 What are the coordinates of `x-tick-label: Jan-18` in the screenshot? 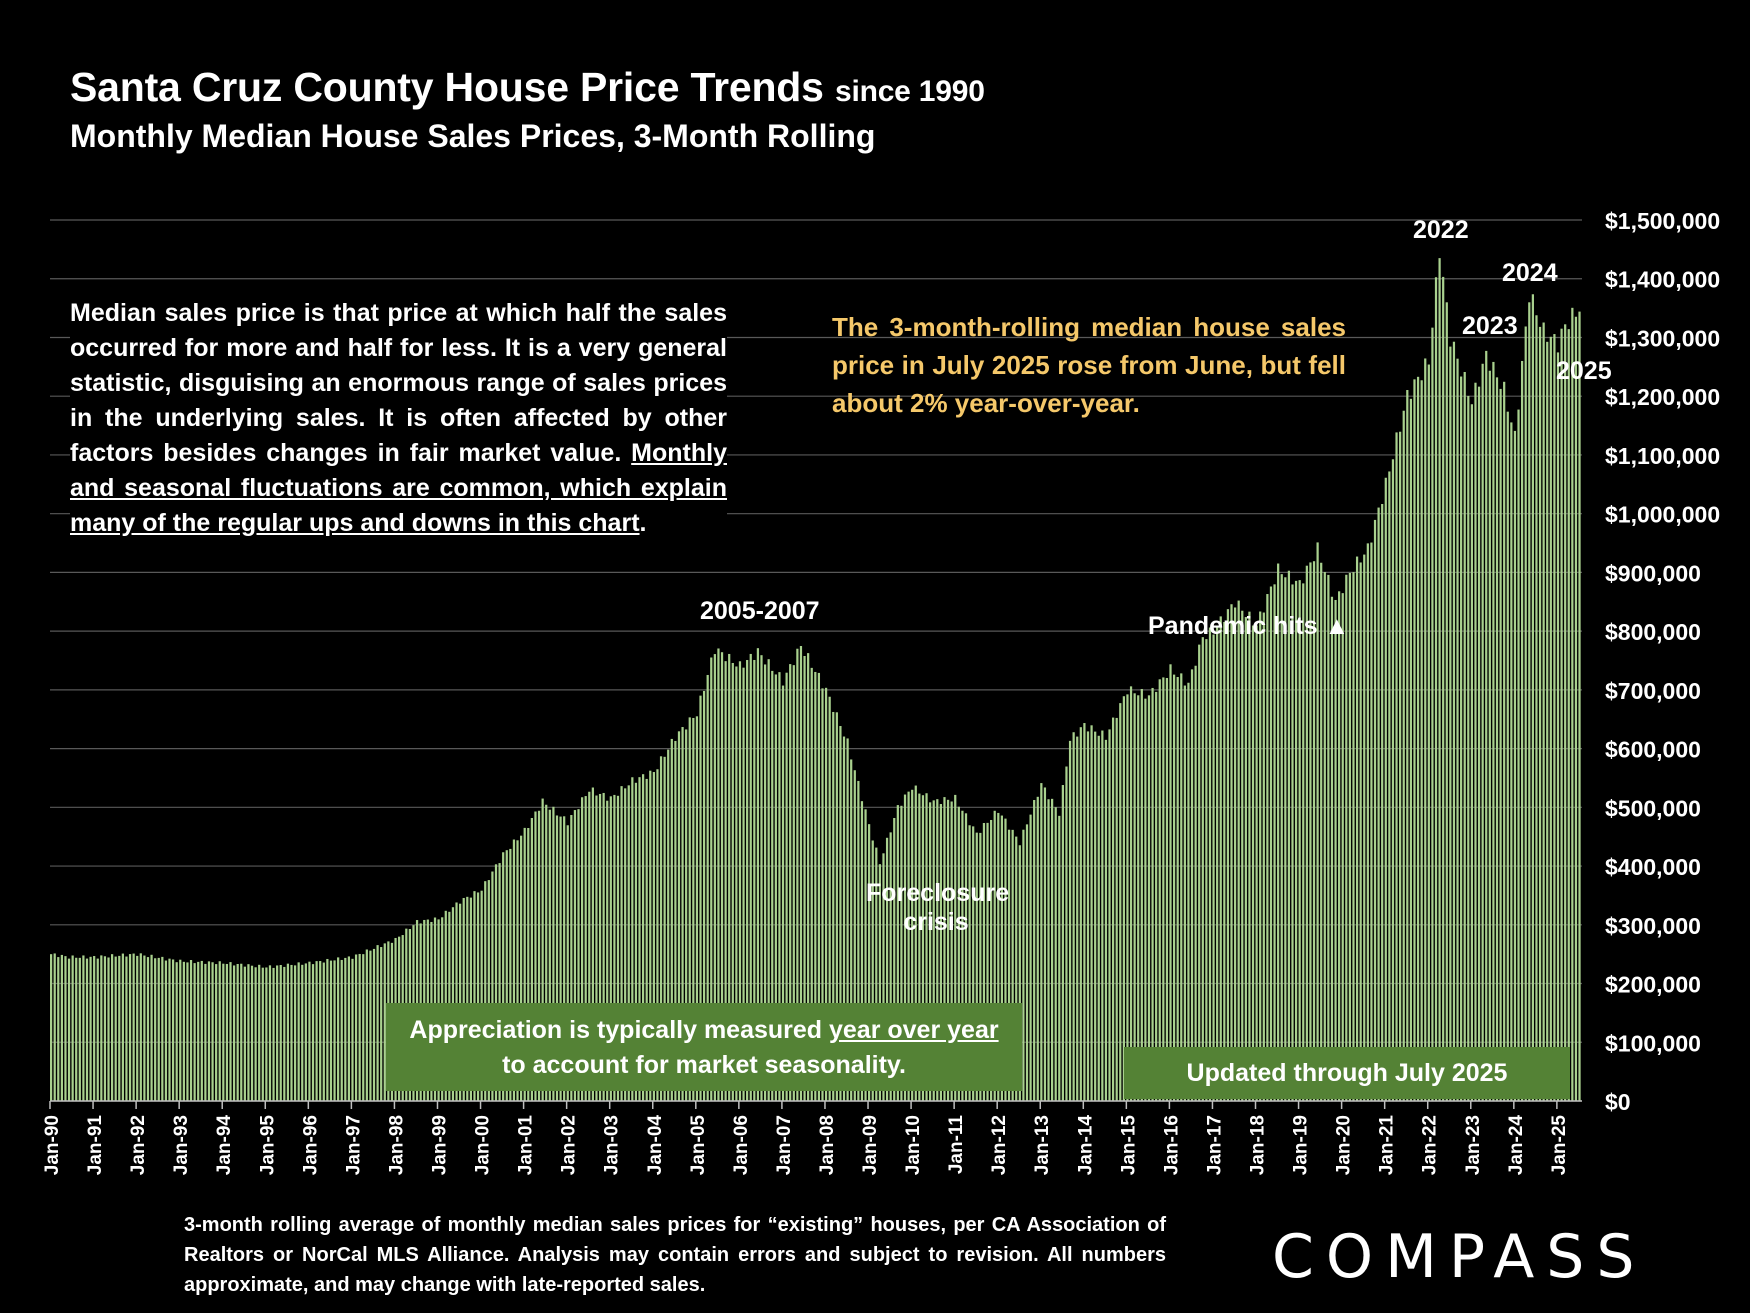 It's located at (1258, 1145).